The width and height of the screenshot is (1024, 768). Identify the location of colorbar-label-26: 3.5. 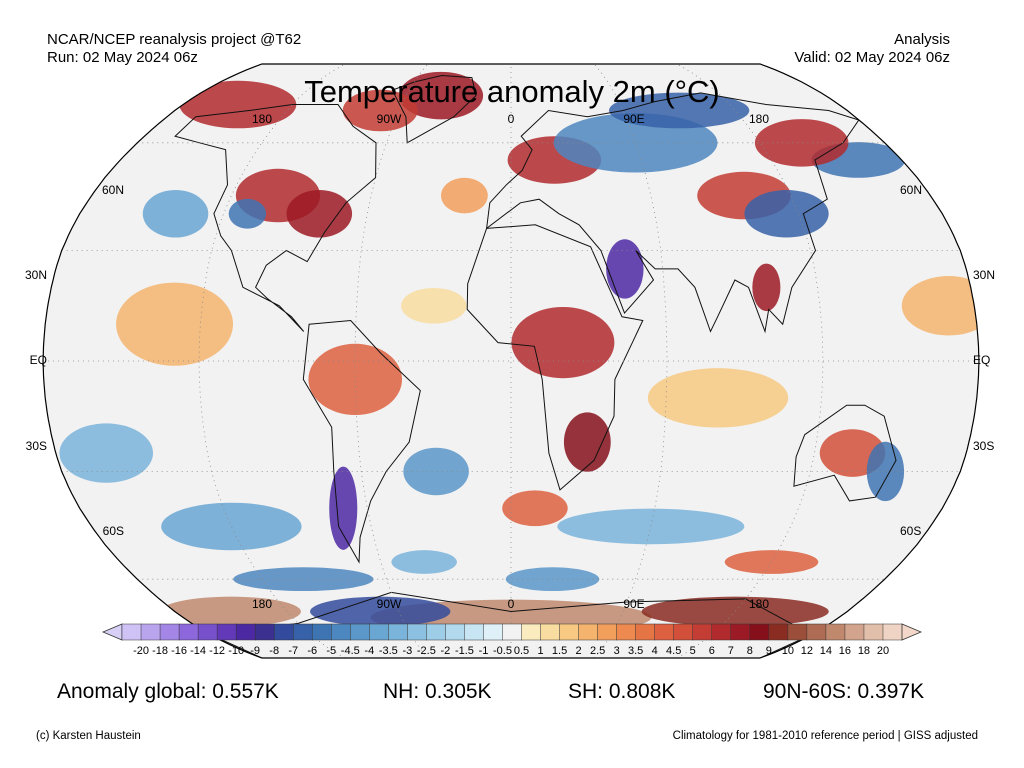
(636, 651).